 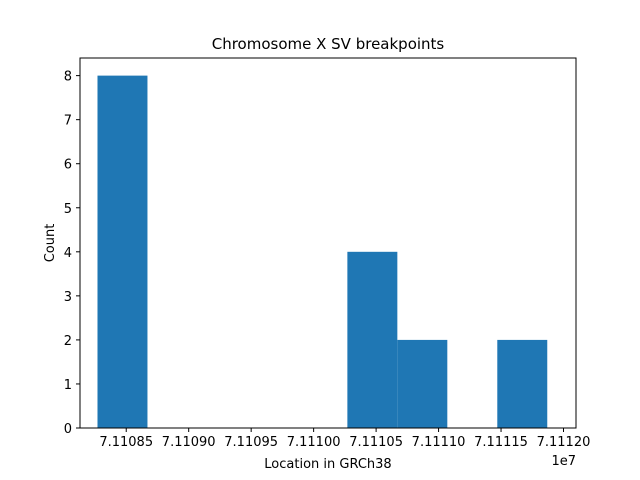 What do you see at coordinates (68, 253) in the screenshot?
I see `y-tick-label: 4` at bounding box center [68, 253].